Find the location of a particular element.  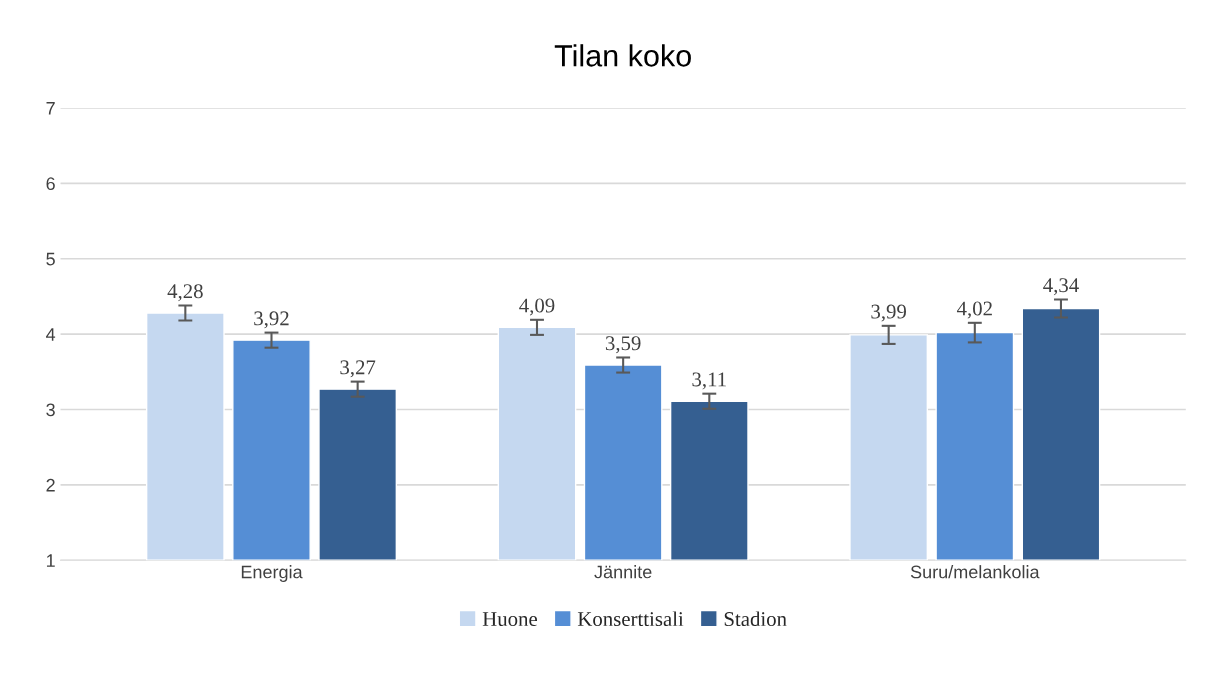

legend-label: Huone is located at coordinates (510, 619).